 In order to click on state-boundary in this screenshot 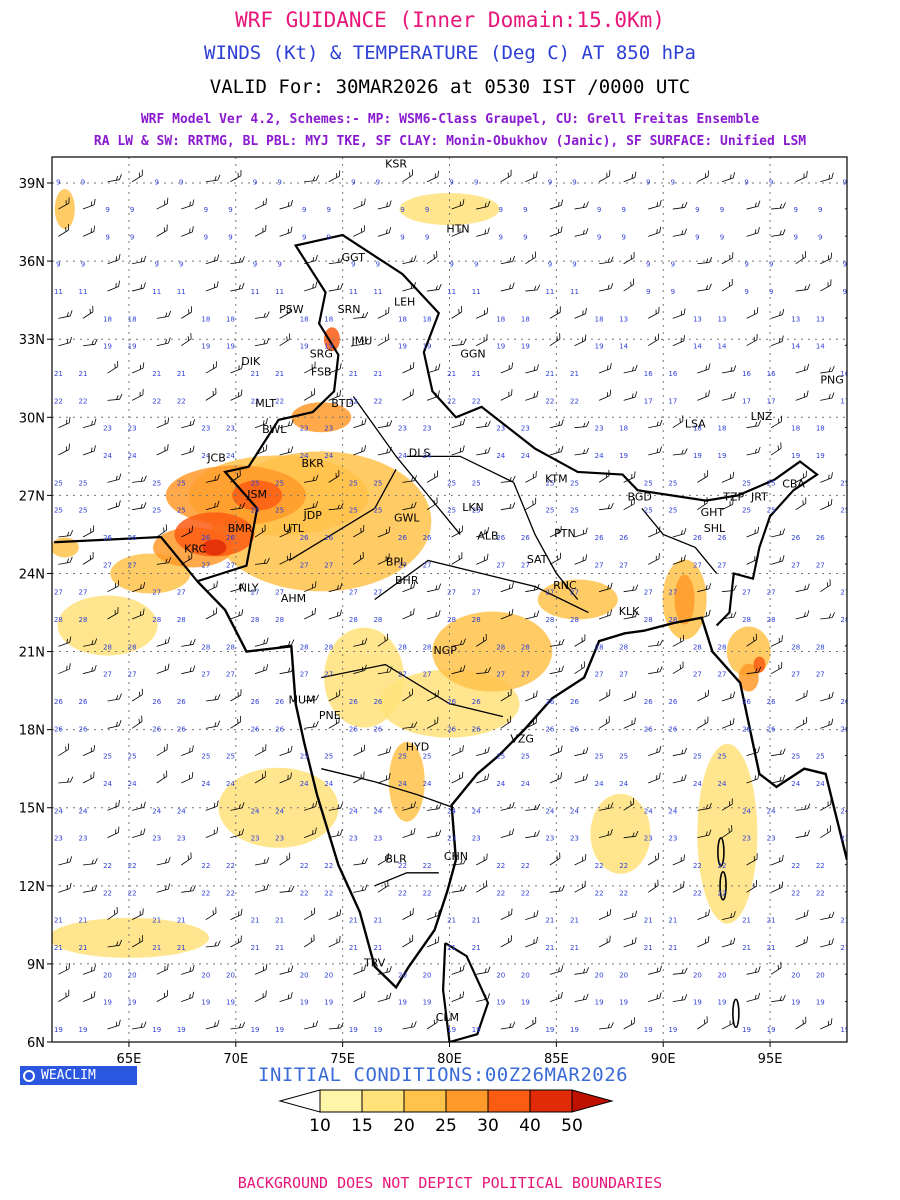, I will do `click(412, 690)`.